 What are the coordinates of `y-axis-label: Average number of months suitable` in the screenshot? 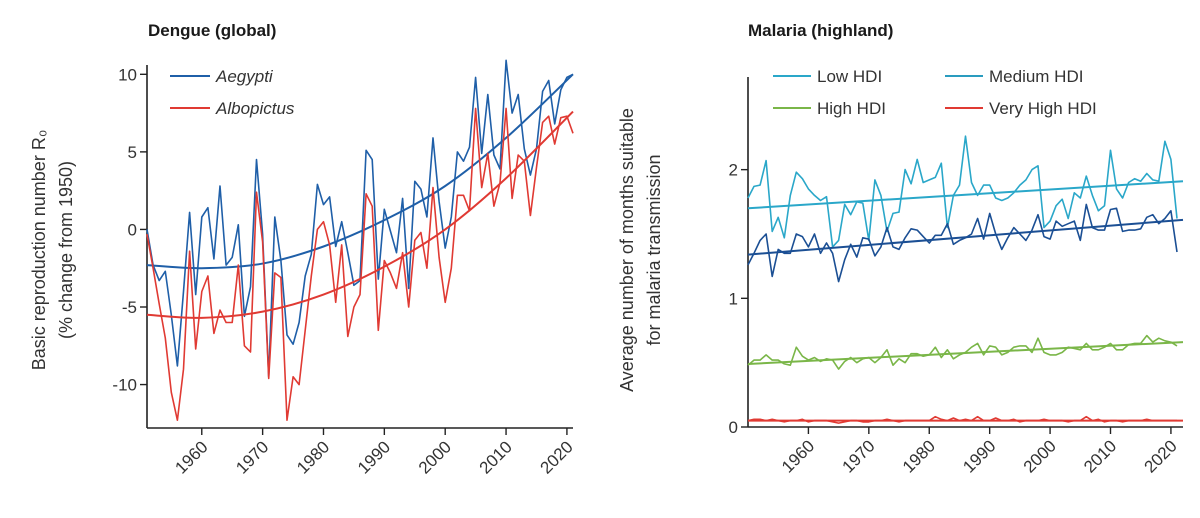 It's located at (627, 250).